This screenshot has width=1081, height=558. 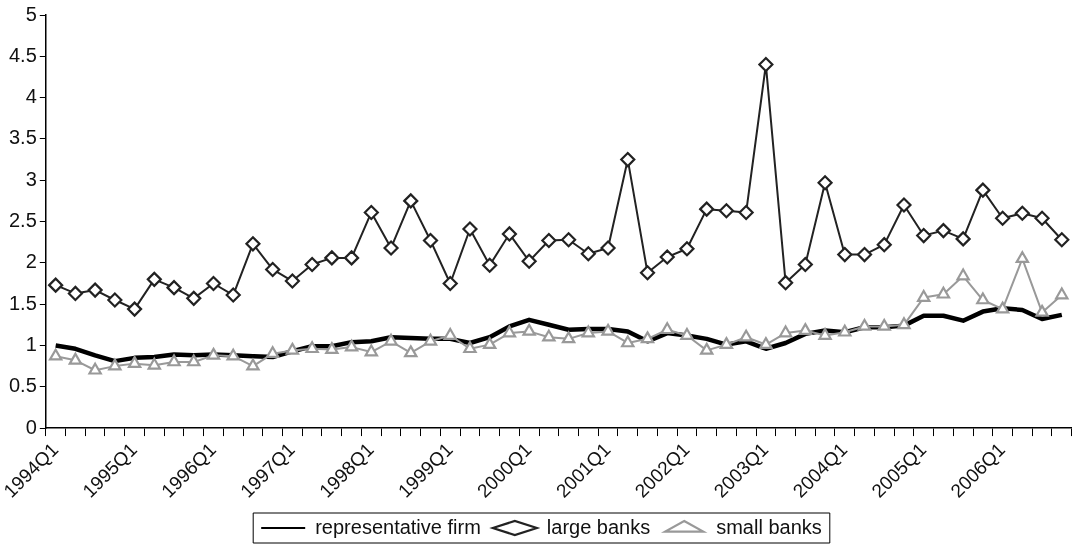 I want to click on y-tick-label: 3.5, so click(x=22, y=137).